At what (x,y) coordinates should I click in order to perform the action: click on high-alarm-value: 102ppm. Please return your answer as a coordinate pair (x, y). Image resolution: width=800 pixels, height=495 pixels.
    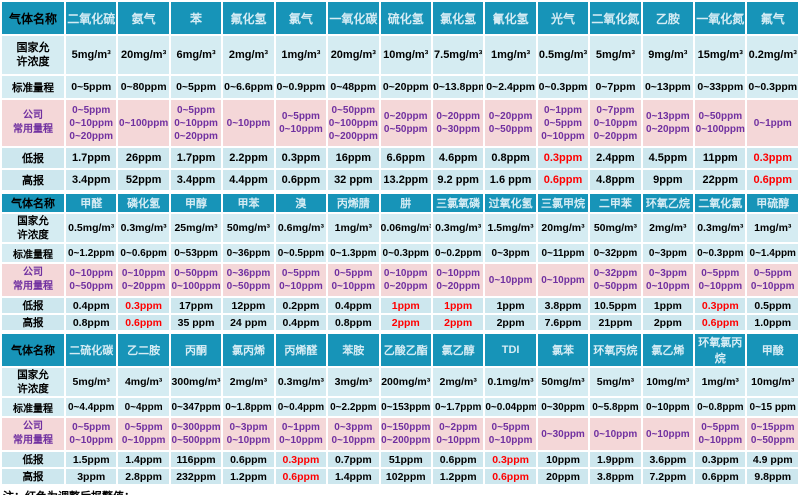
    Looking at the image, I should click on (405, 476).